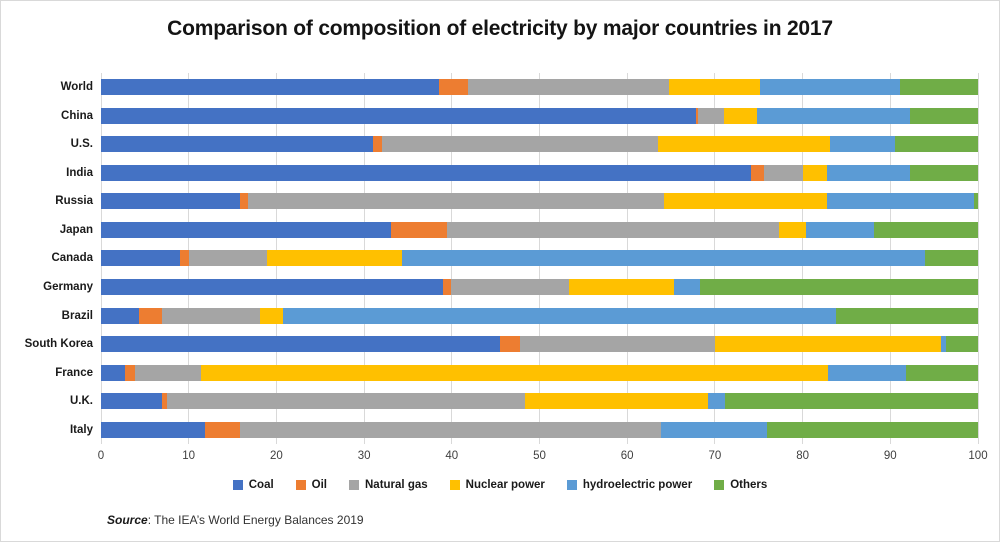 The image size is (1000, 542). I want to click on x-tick-label-20: 20, so click(276, 456).